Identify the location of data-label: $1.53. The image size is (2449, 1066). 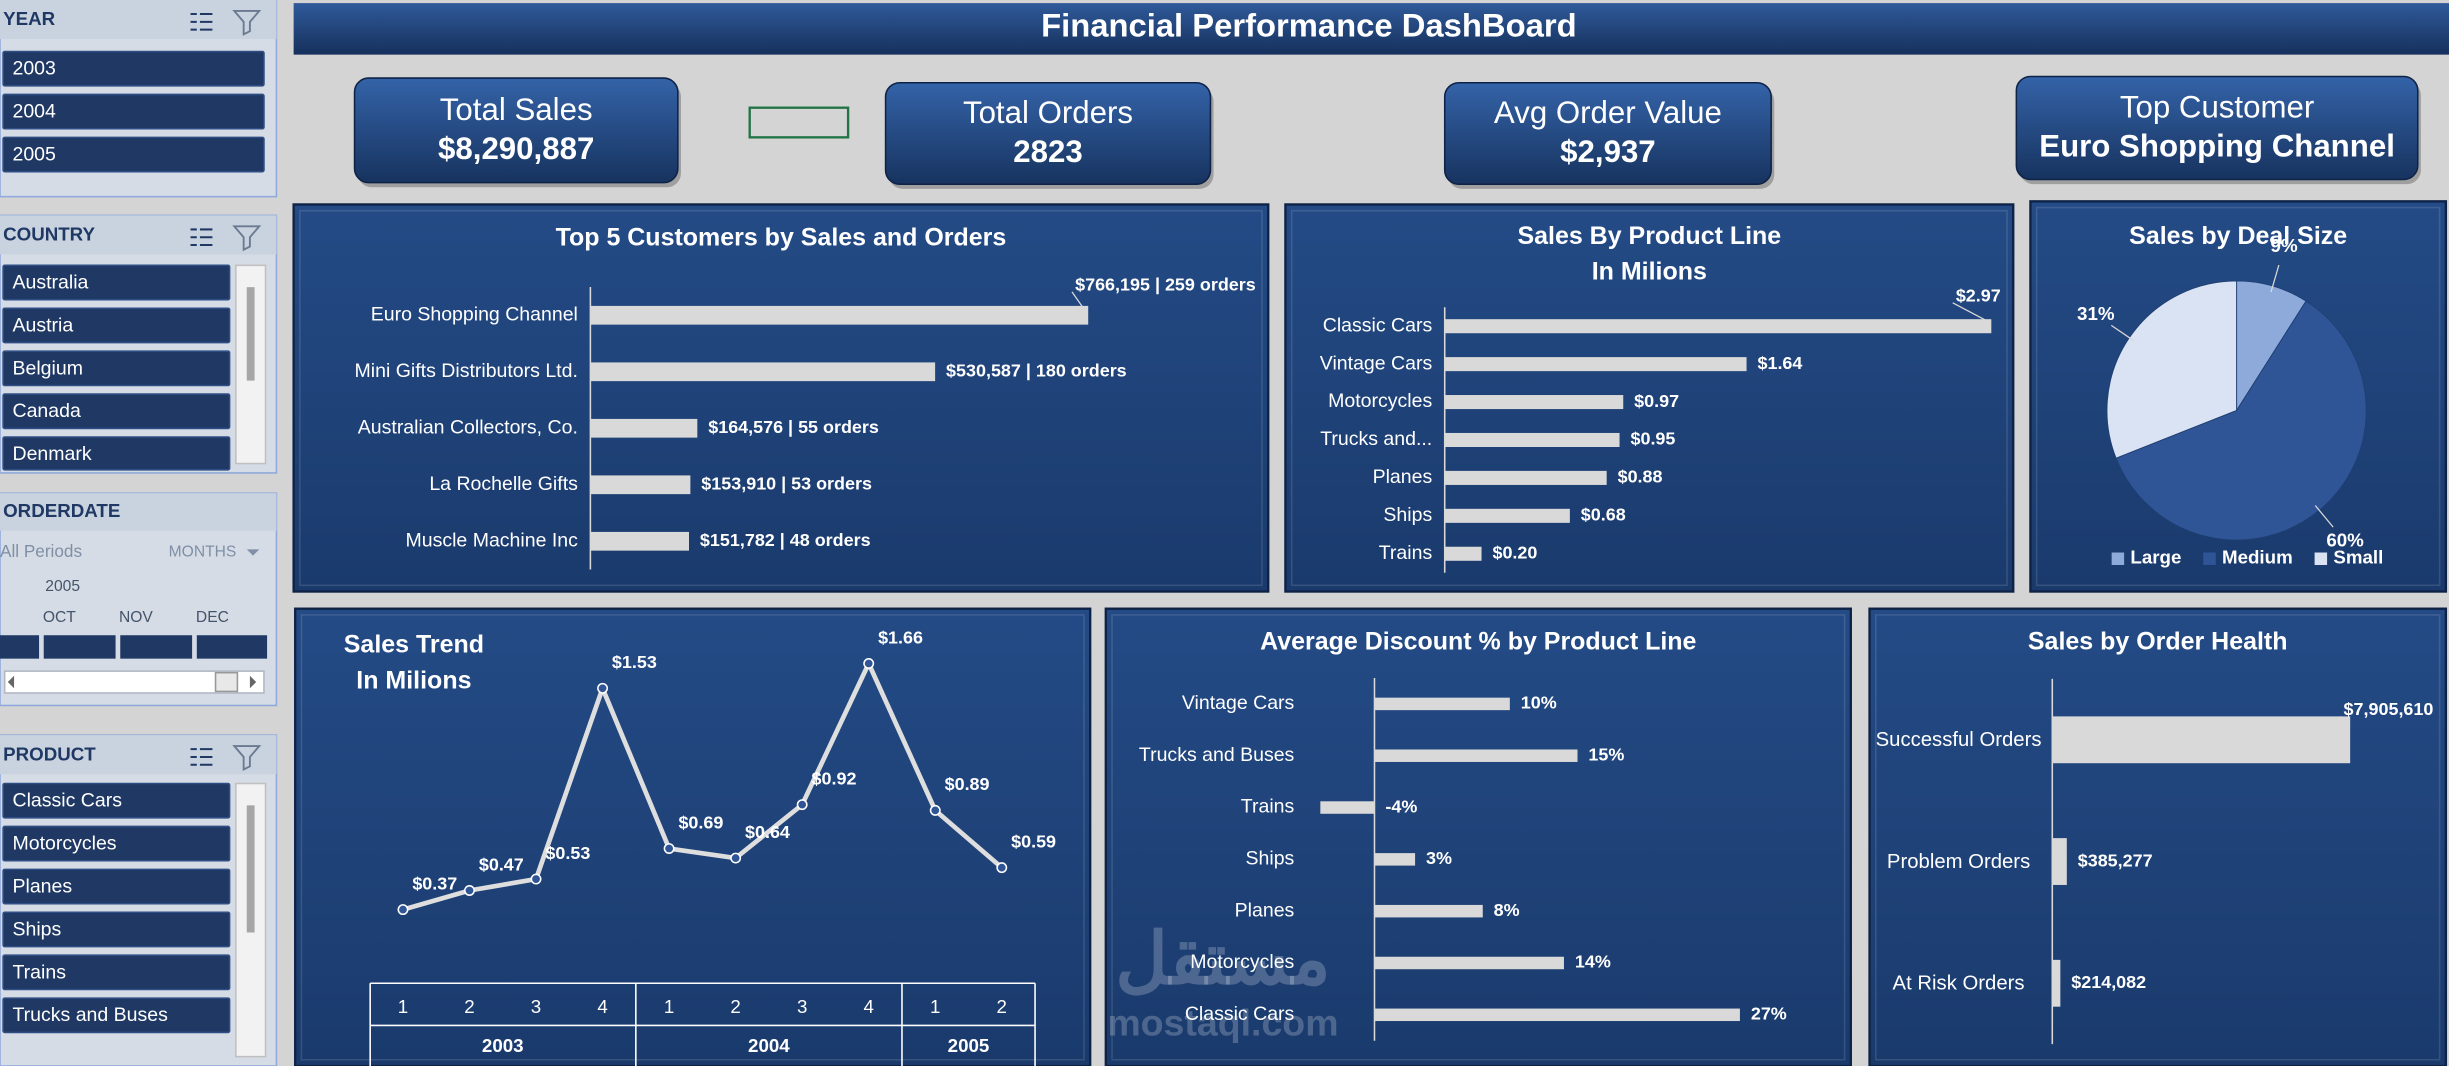
(634, 662).